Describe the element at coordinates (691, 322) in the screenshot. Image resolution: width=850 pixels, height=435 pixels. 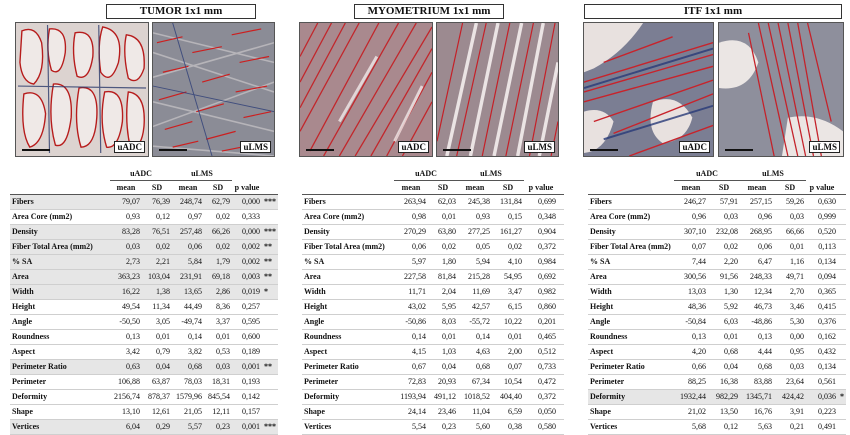
I see `value-cell: -50,84` at that location.